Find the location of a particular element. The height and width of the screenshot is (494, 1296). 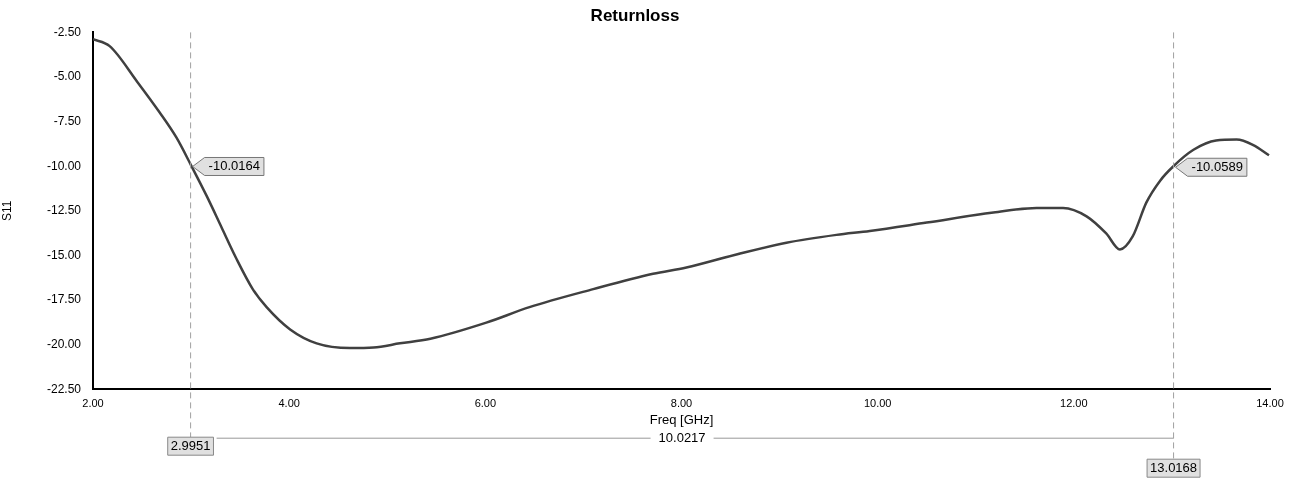

y-tick-label: -15.00 is located at coordinates (64, 254).